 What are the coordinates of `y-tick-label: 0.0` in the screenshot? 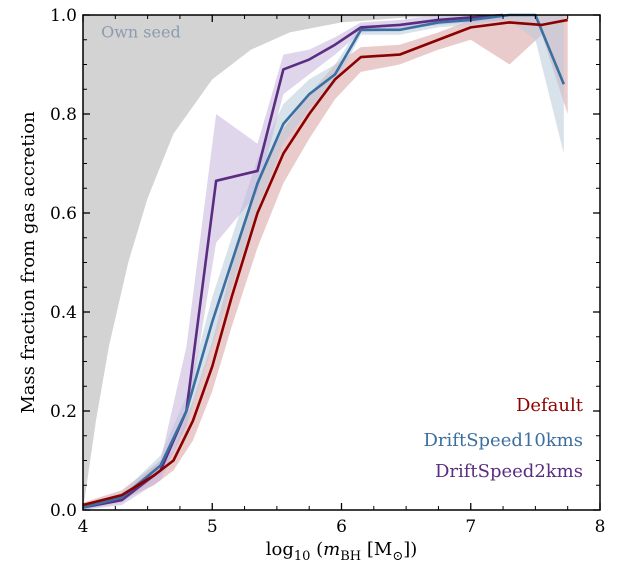 It's located at (63, 511).